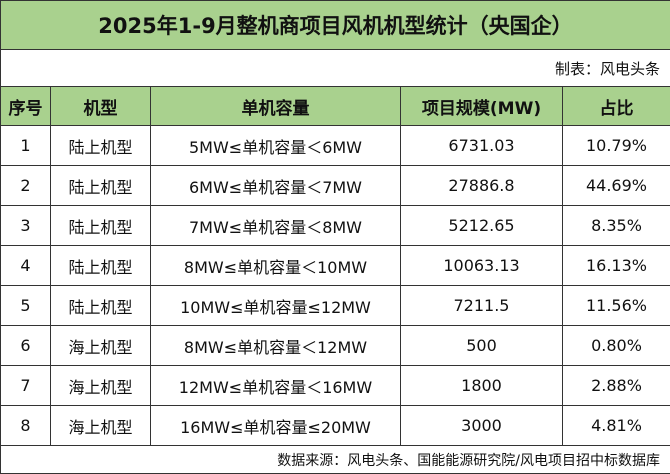 The image size is (670, 474). What do you see at coordinates (275, 305) in the screenshot?
I see `table-cell: 10MW≤单机容量≤12MW` at bounding box center [275, 305].